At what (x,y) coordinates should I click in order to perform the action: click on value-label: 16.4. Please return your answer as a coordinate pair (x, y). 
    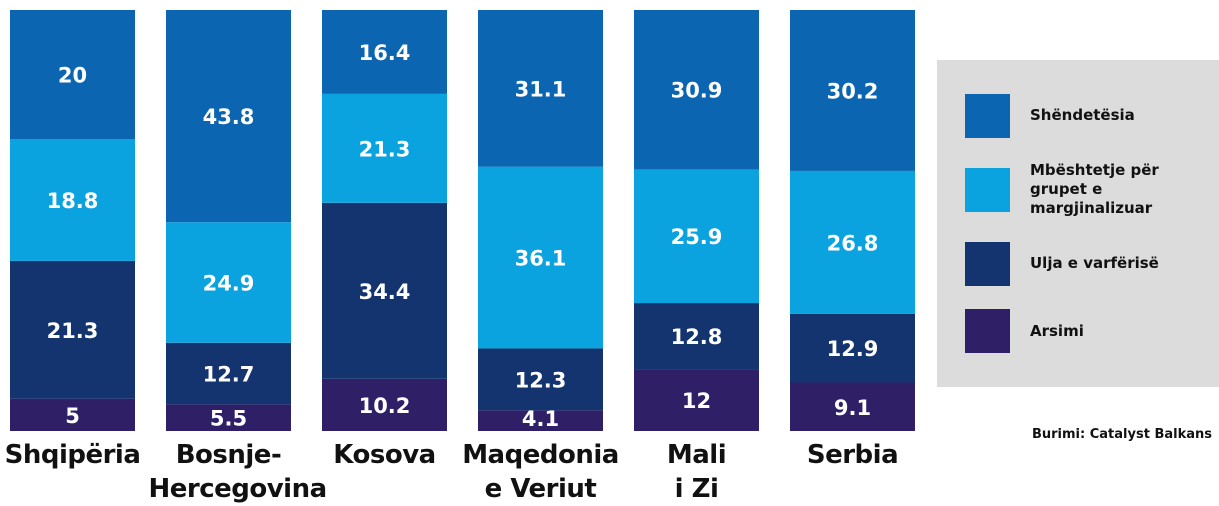
    Looking at the image, I should click on (385, 53).